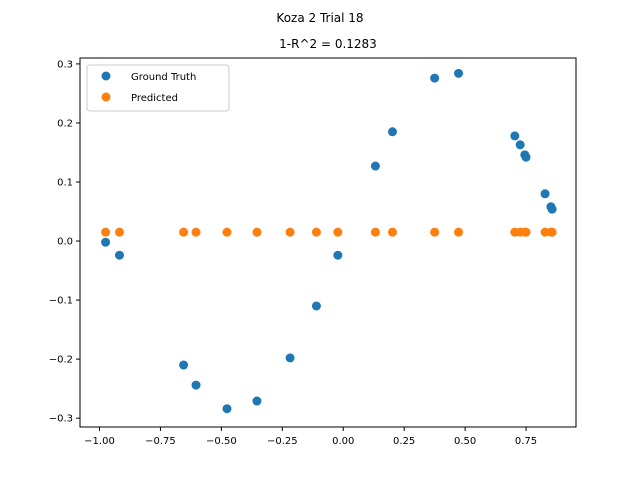 The width and height of the screenshot is (640, 480). I want to click on y-tick-label: 0.0, so click(65, 242).